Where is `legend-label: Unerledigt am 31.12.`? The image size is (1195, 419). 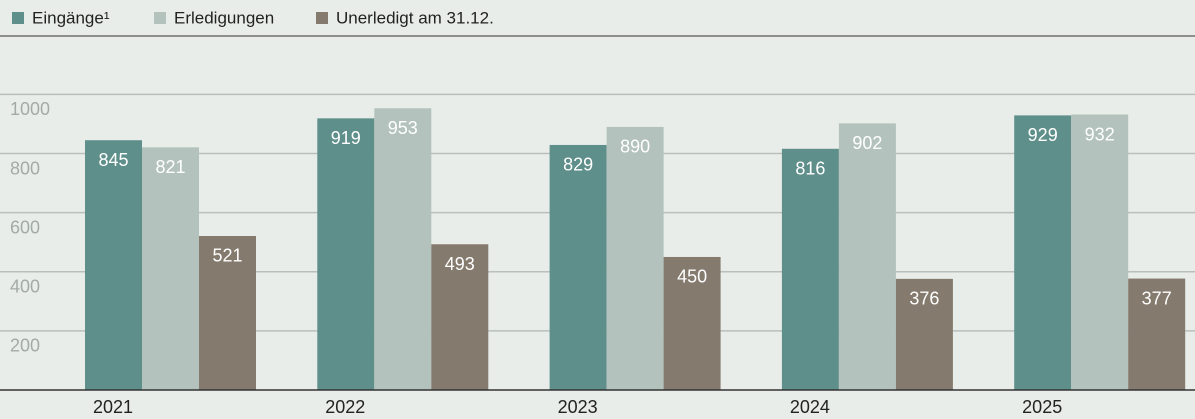 legend-label: Unerledigt am 31.12. is located at coordinates (415, 17).